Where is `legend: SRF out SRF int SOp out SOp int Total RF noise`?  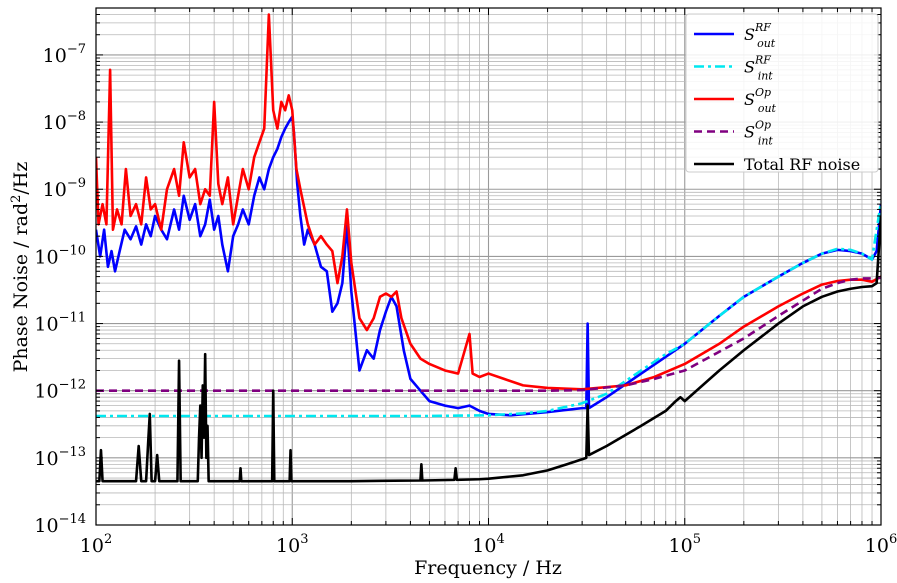
legend: SRF out SRF int SOp out SOp int Total RF noise is located at coordinates (782, 93).